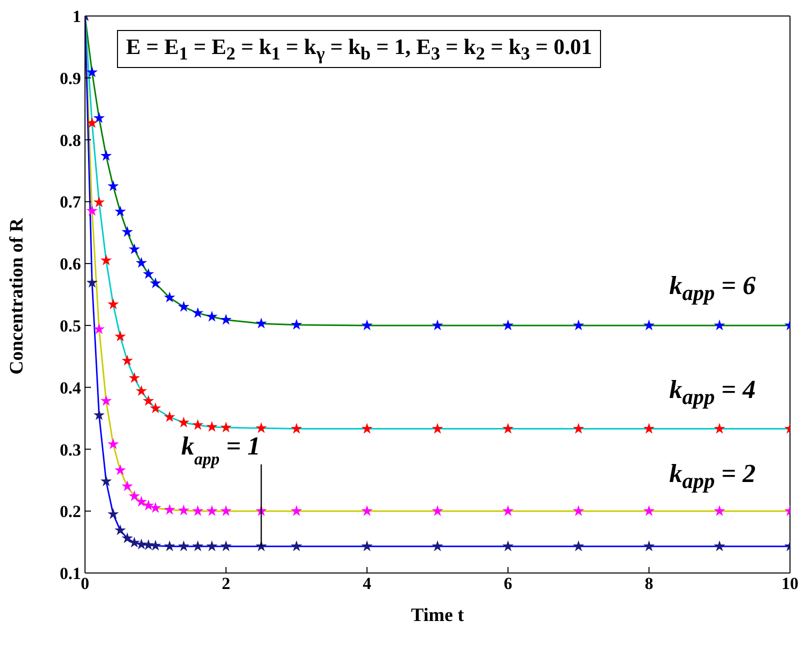 The width and height of the screenshot is (810, 659). I want to click on y-tick-label: 0.1, so click(70, 574).